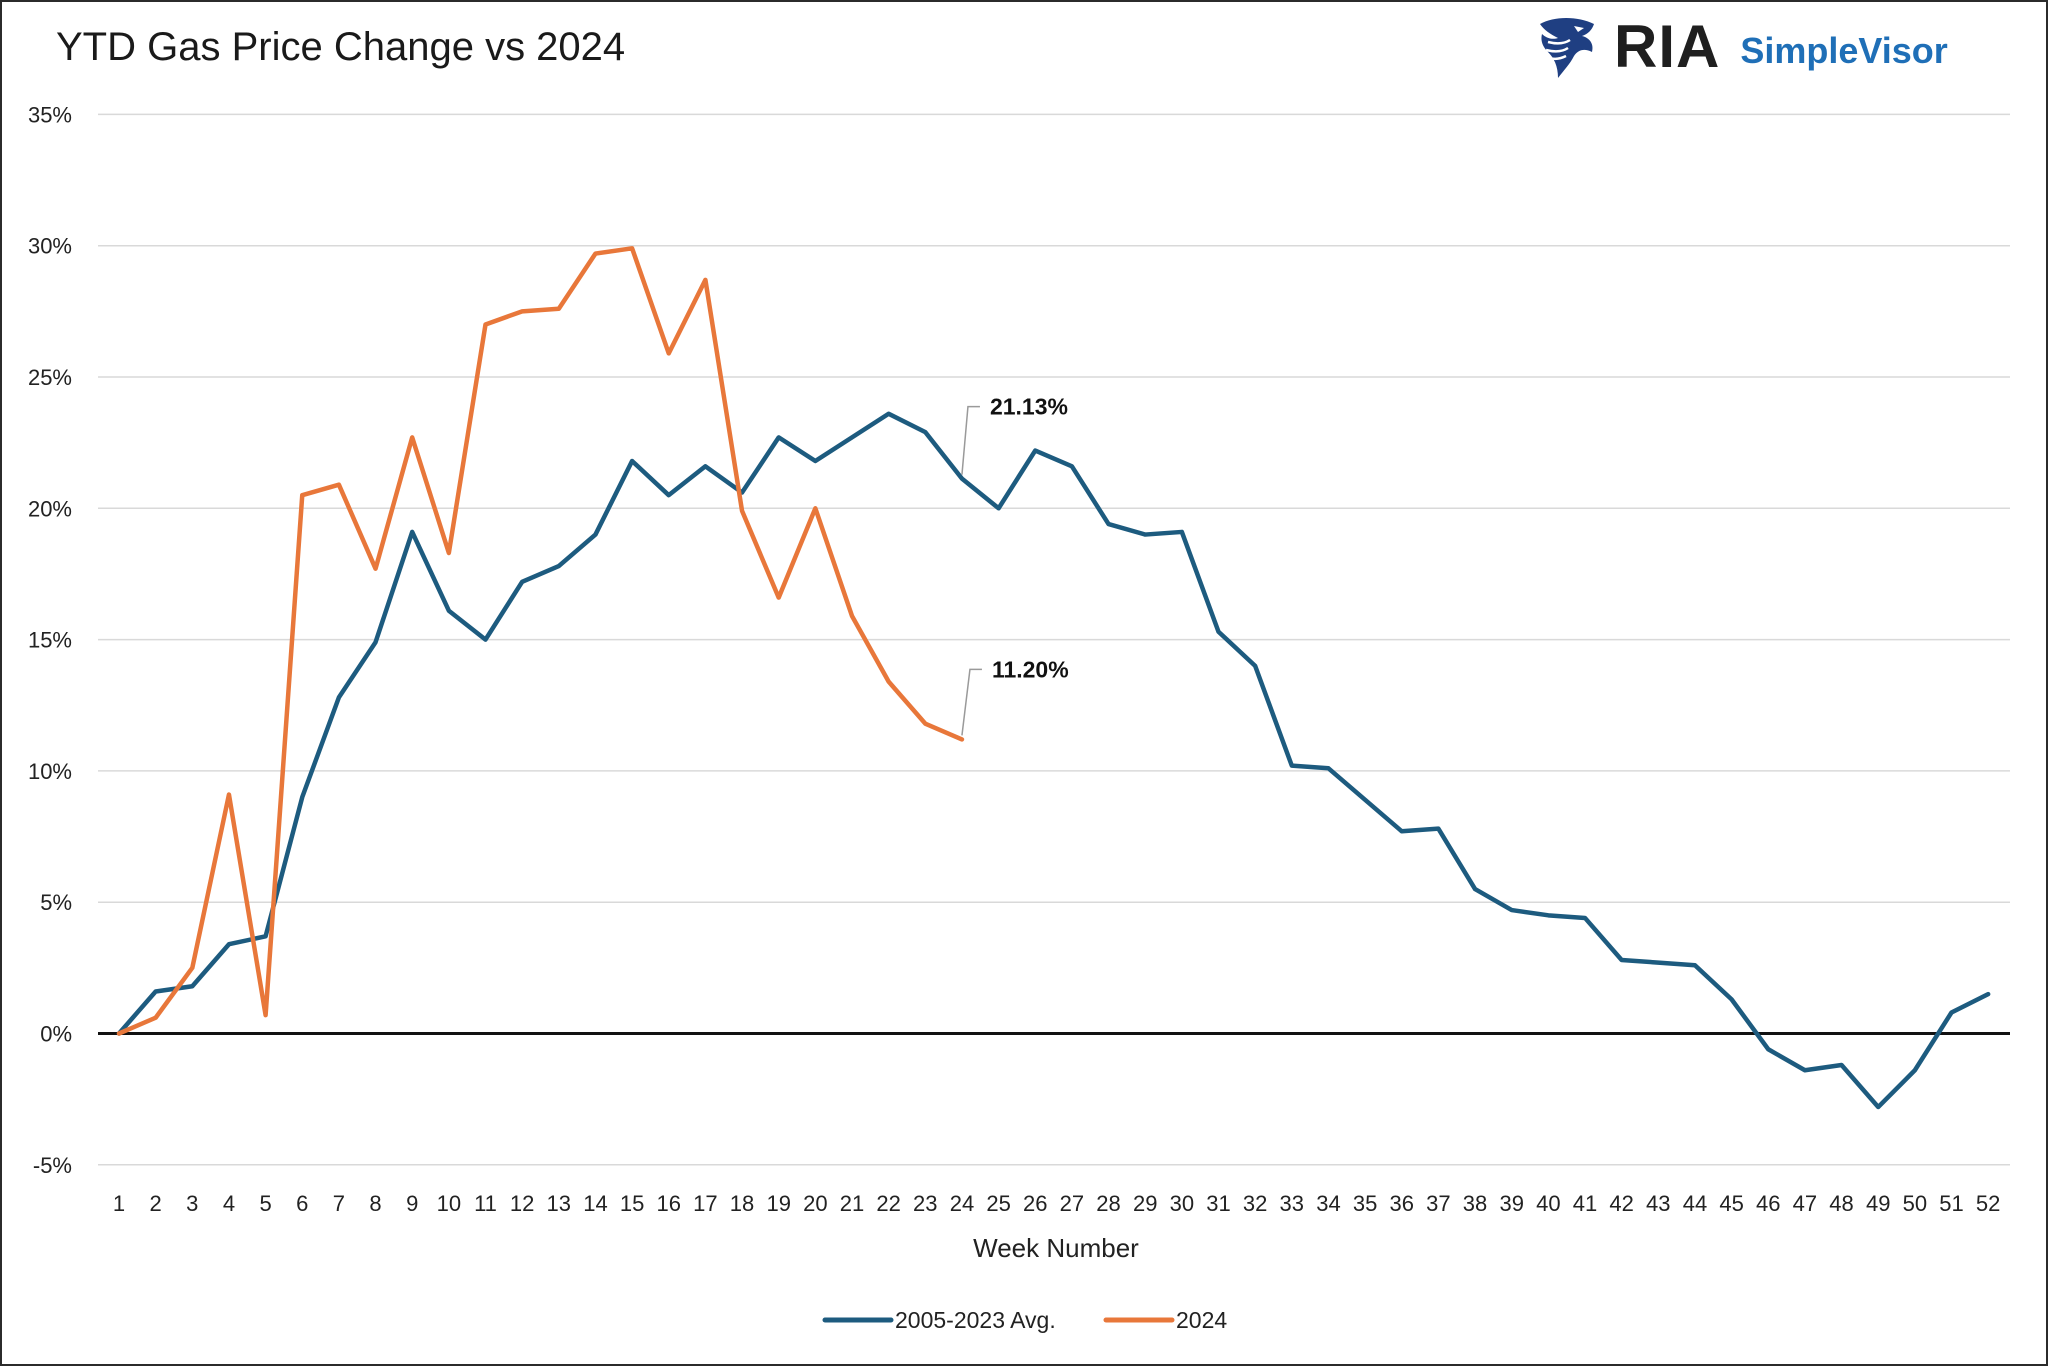 This screenshot has height=1366, width=2048. Describe the element at coordinates (229, 1203) in the screenshot. I see `x-tick-label: 4` at that location.